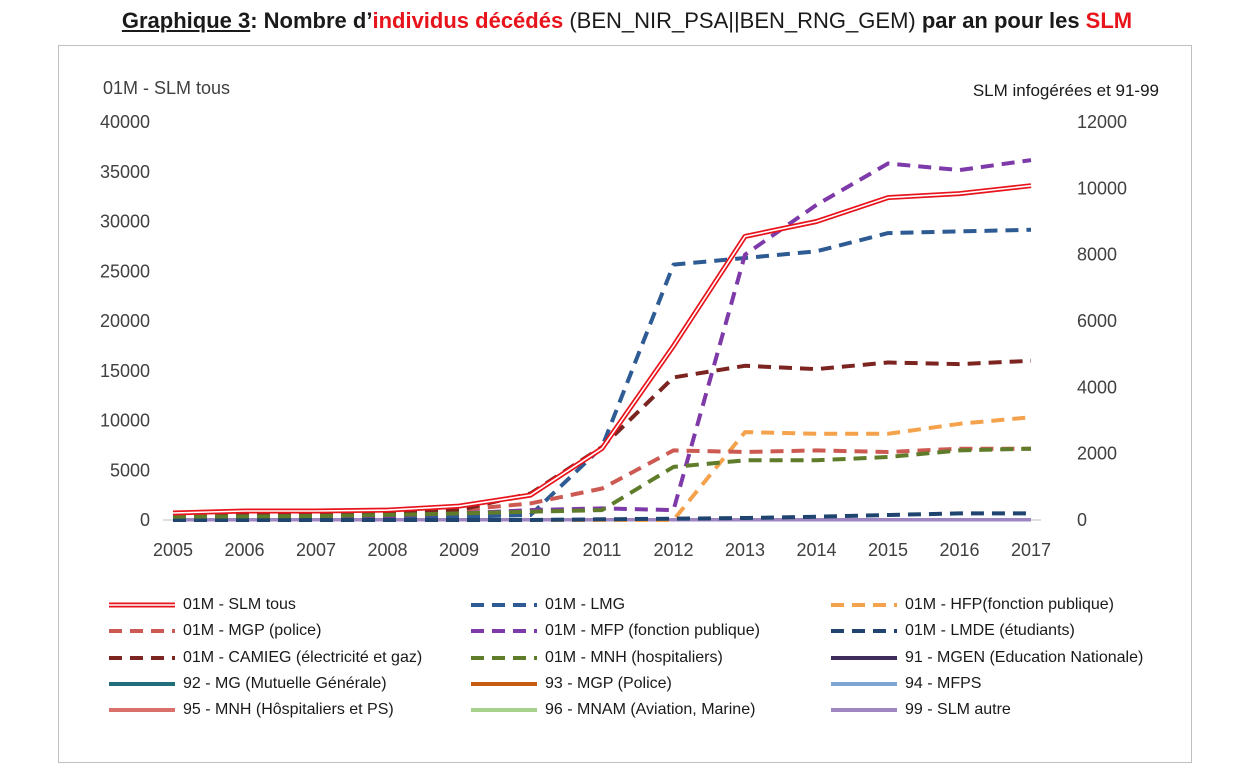 The width and height of the screenshot is (1254, 784). Describe the element at coordinates (608, 683) in the screenshot. I see `legend-label: 93 - MGP (Police)` at that location.